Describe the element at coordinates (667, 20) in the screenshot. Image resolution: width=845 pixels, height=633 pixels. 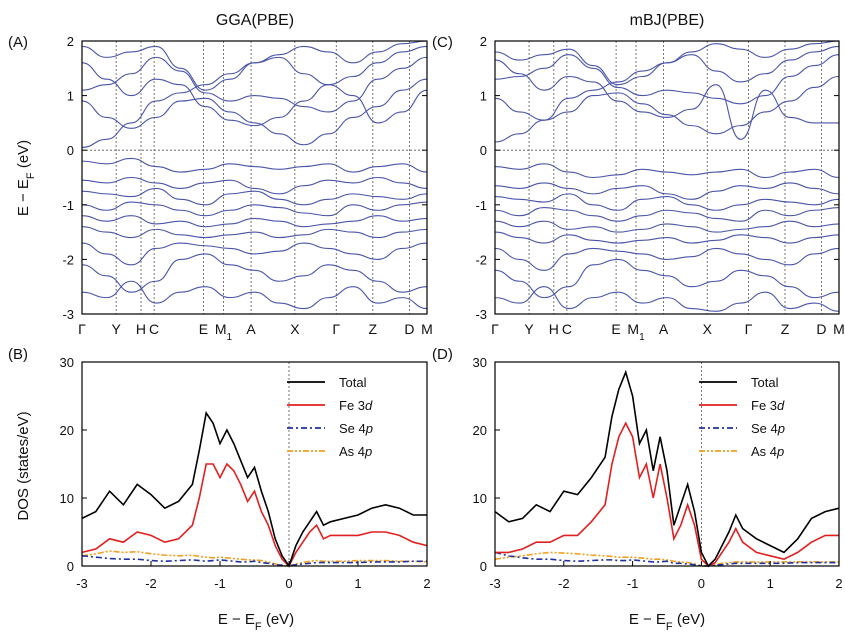
I see `panel-title-mbj: mBJ(PBE)` at that location.